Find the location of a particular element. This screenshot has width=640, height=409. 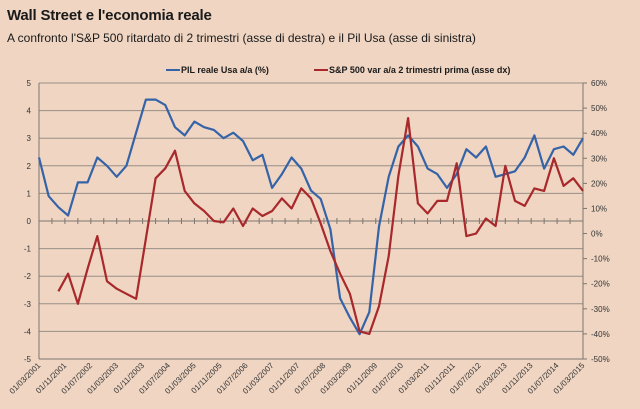

y-right-tick-label: -30% is located at coordinates (600, 309).